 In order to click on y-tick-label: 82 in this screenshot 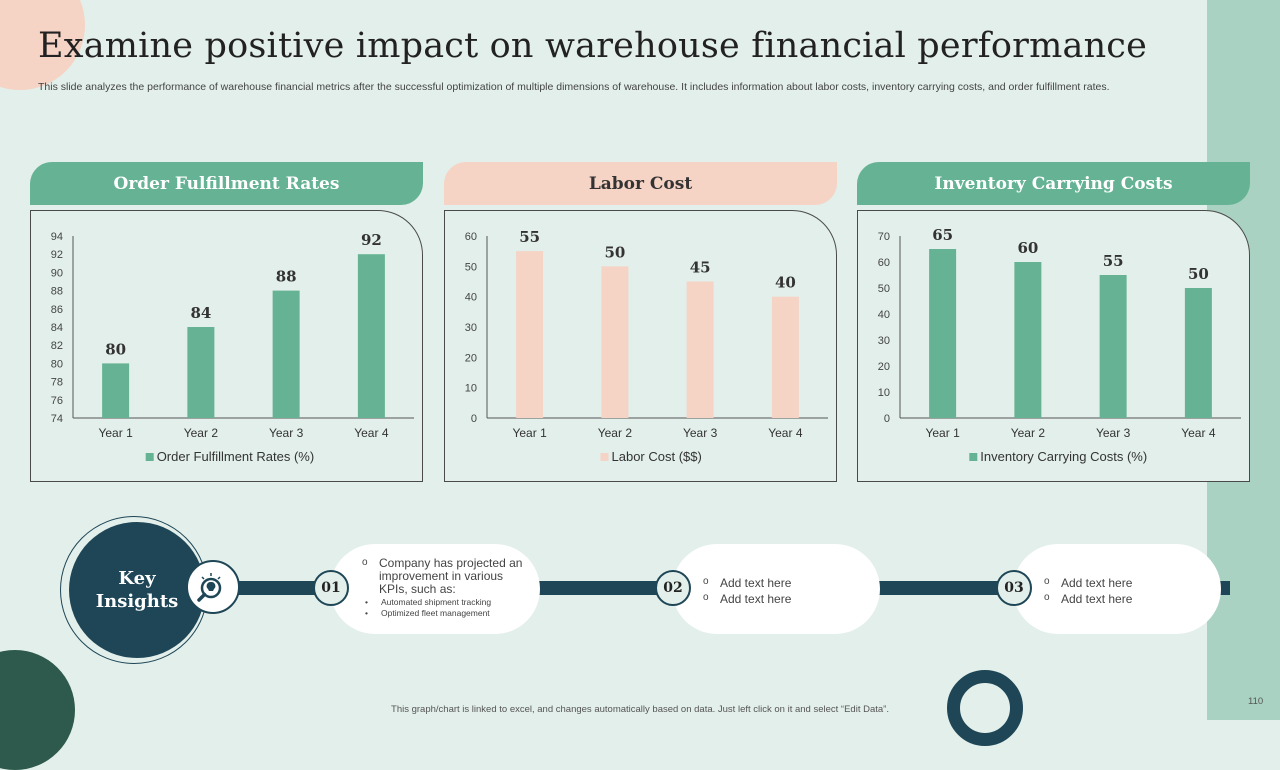, I will do `click(57, 346)`.